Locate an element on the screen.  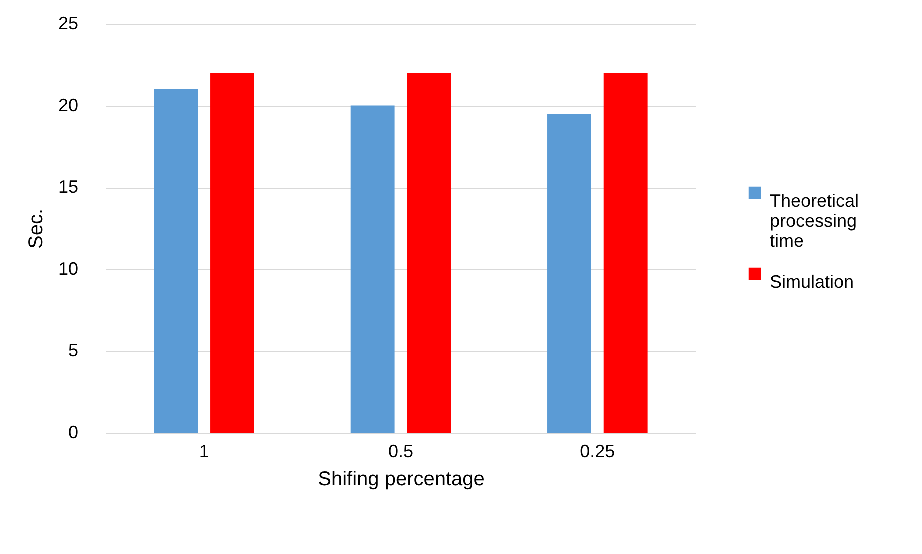
y-tick-label: 5 is located at coordinates (73, 350).